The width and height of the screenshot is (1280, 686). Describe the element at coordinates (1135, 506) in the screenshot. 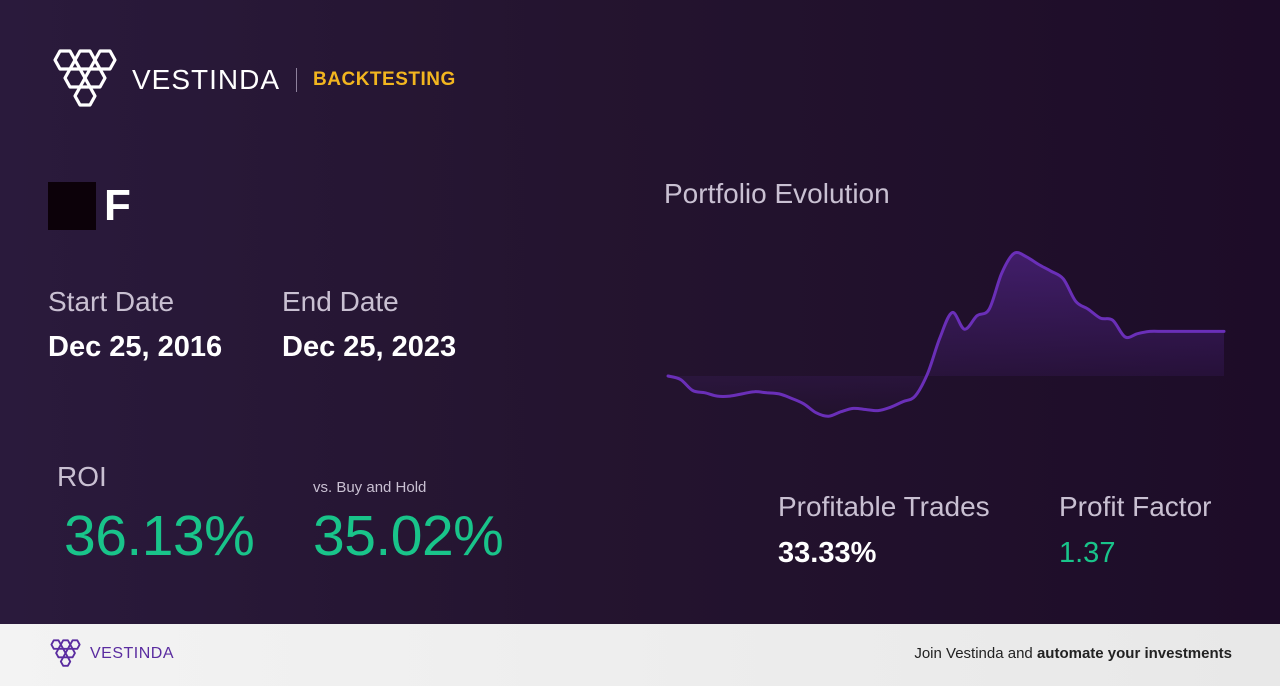

I see `profit-factor-label: Profit Factor` at that location.